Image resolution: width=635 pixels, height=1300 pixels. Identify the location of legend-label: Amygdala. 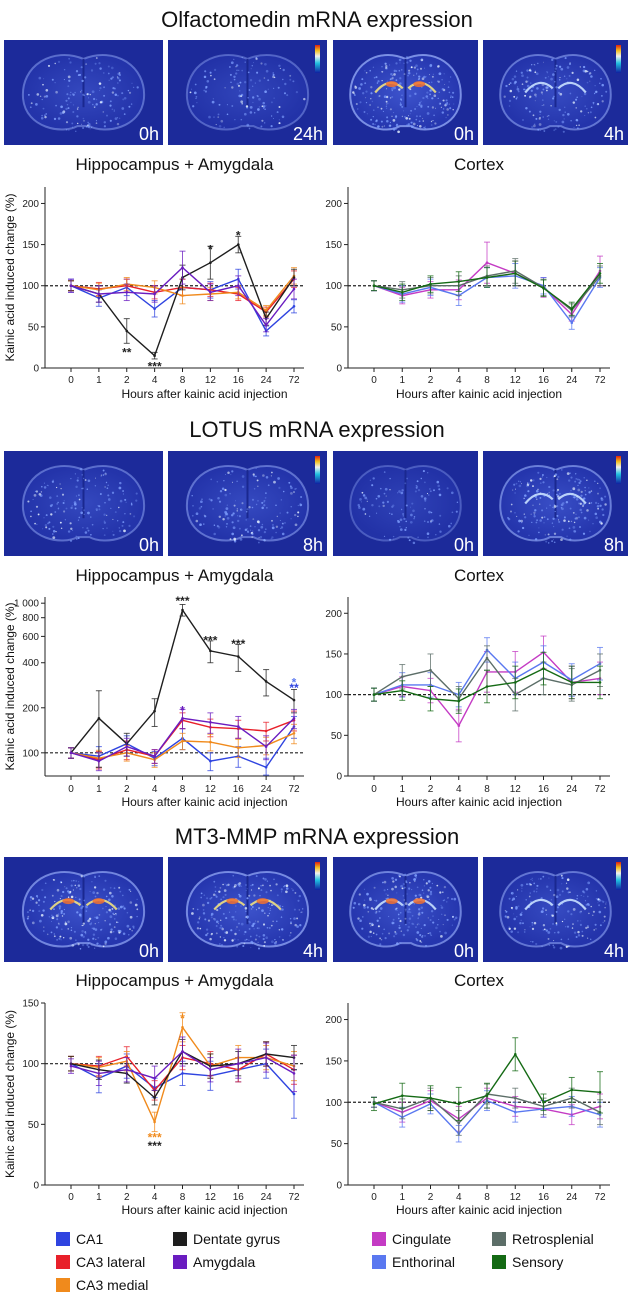
(224, 1262).